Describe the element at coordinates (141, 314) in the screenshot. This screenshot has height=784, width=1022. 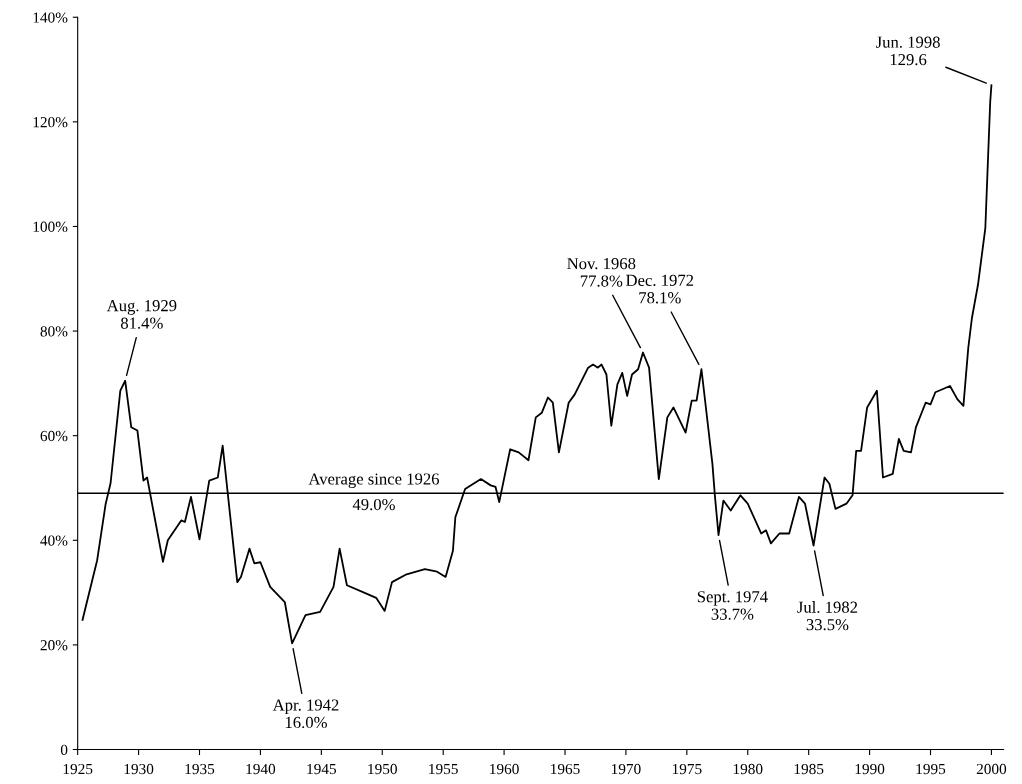
I see `annotation: Aug. 1929 81.4%` at that location.